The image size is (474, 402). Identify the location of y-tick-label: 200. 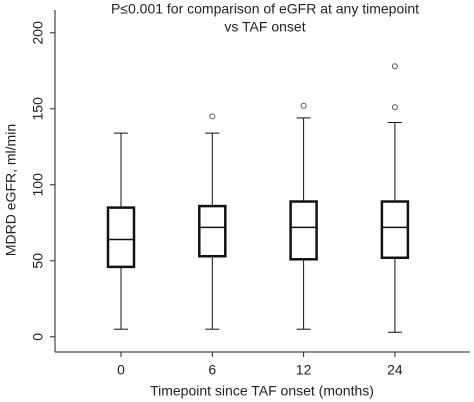
(38, 33).